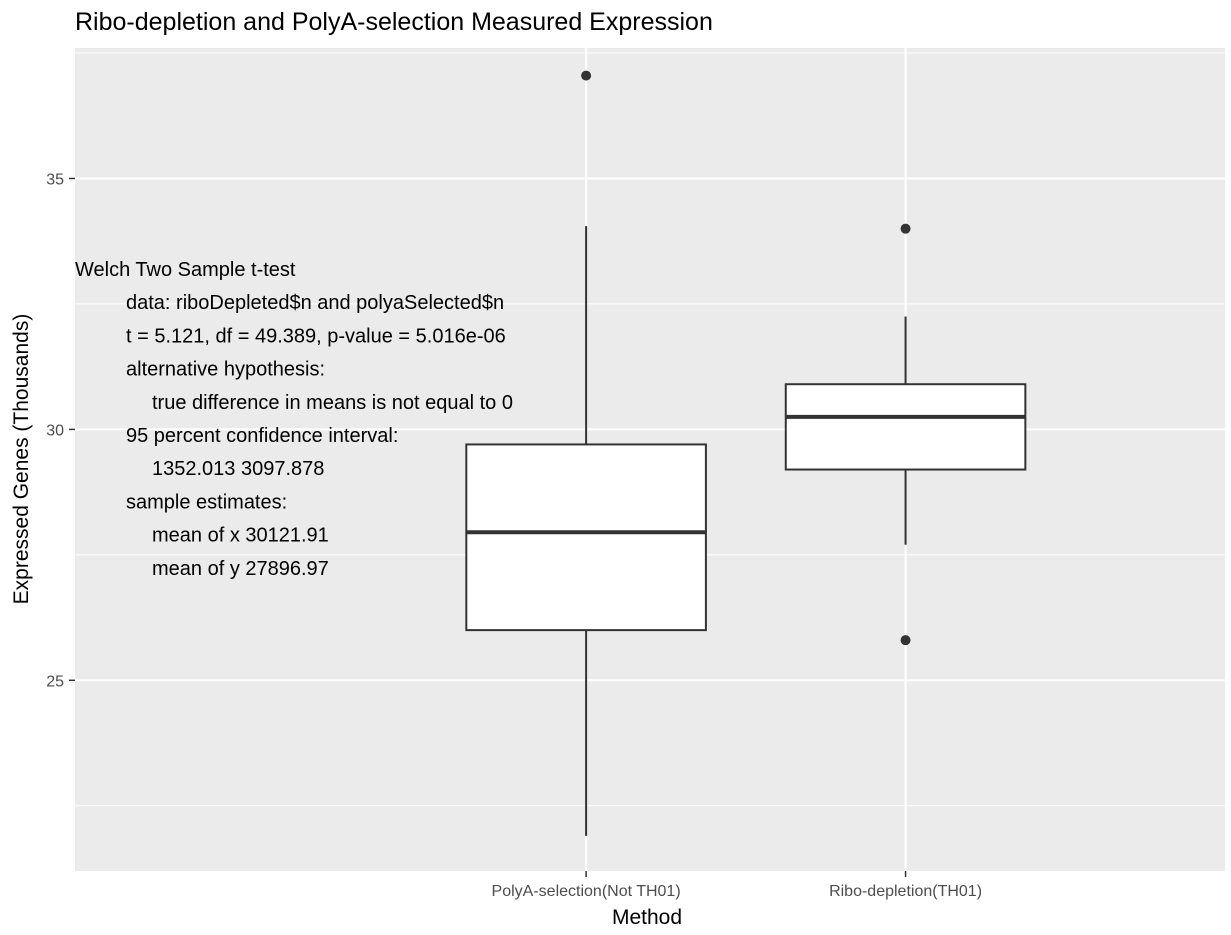 The height and width of the screenshot is (935, 1231). I want to click on annotation-line: data: riboDepleted$n and polyaSelected$n, so click(315, 303).